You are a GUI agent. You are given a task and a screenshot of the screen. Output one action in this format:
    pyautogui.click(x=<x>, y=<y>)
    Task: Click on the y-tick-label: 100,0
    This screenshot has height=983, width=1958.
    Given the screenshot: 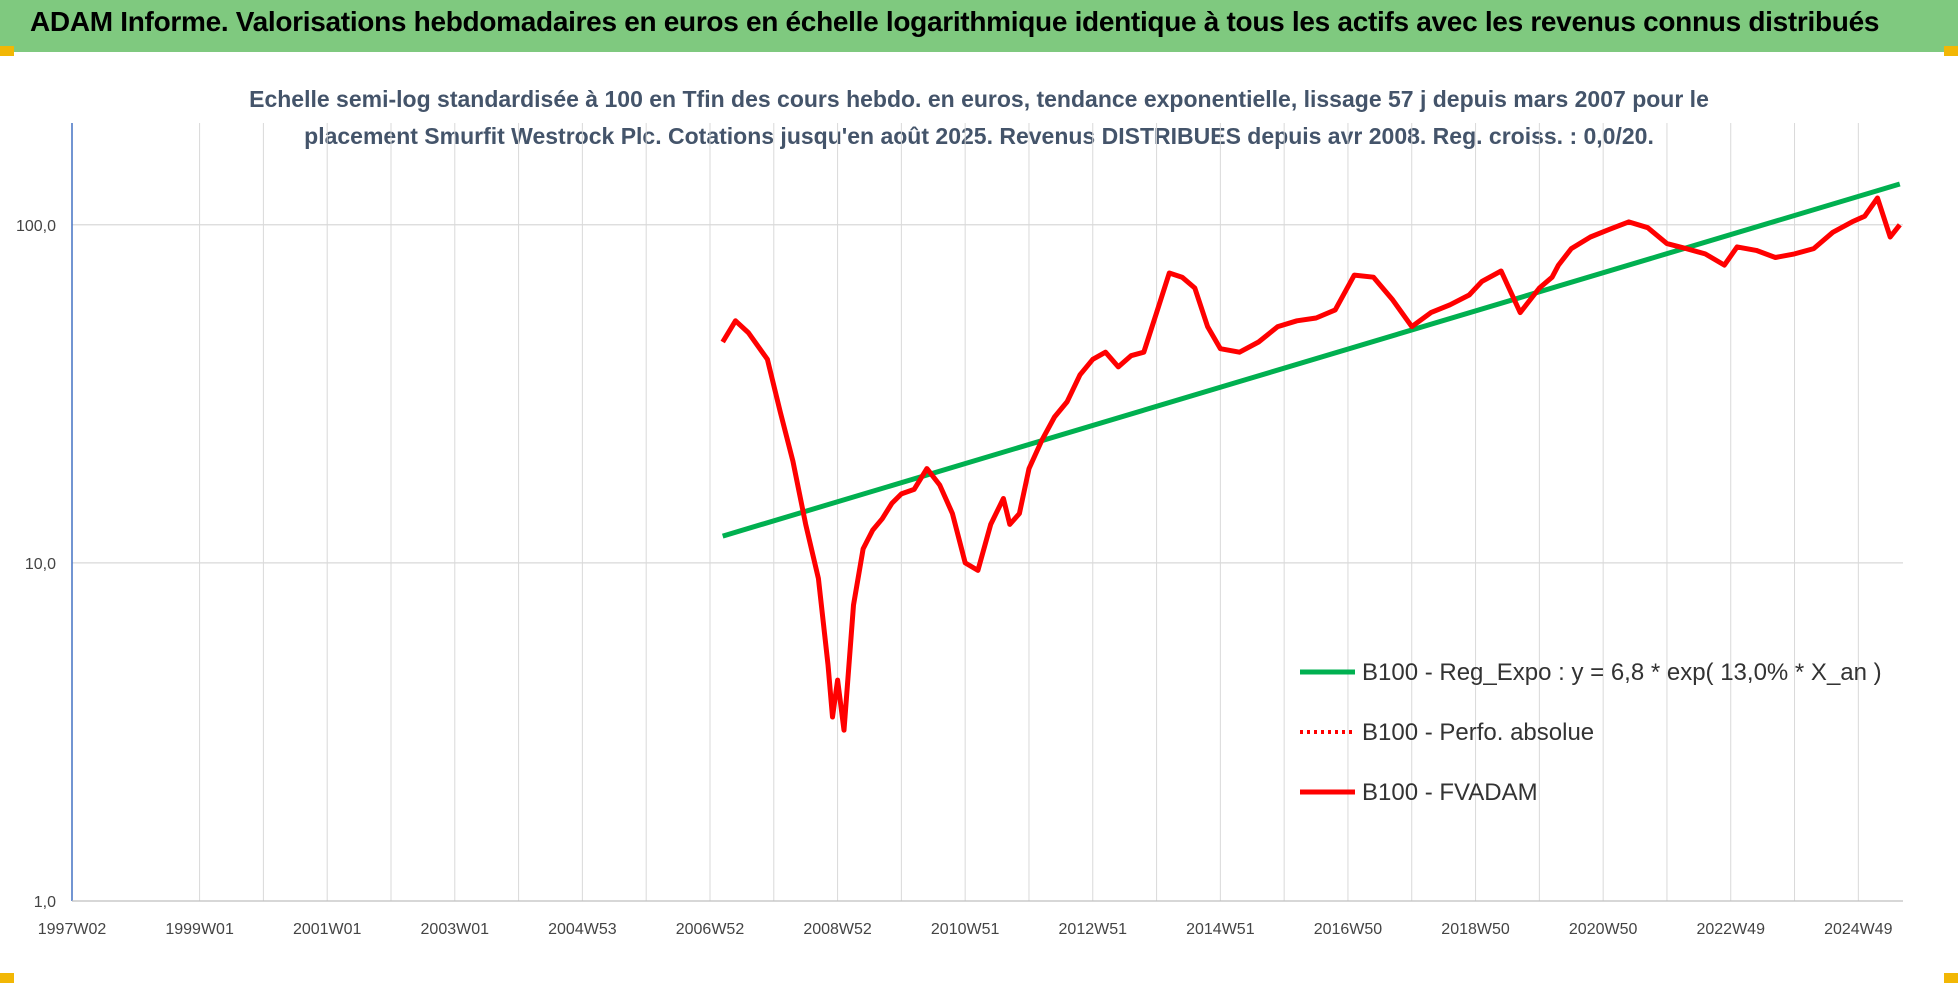 What is the action you would take?
    pyautogui.click(x=36, y=226)
    